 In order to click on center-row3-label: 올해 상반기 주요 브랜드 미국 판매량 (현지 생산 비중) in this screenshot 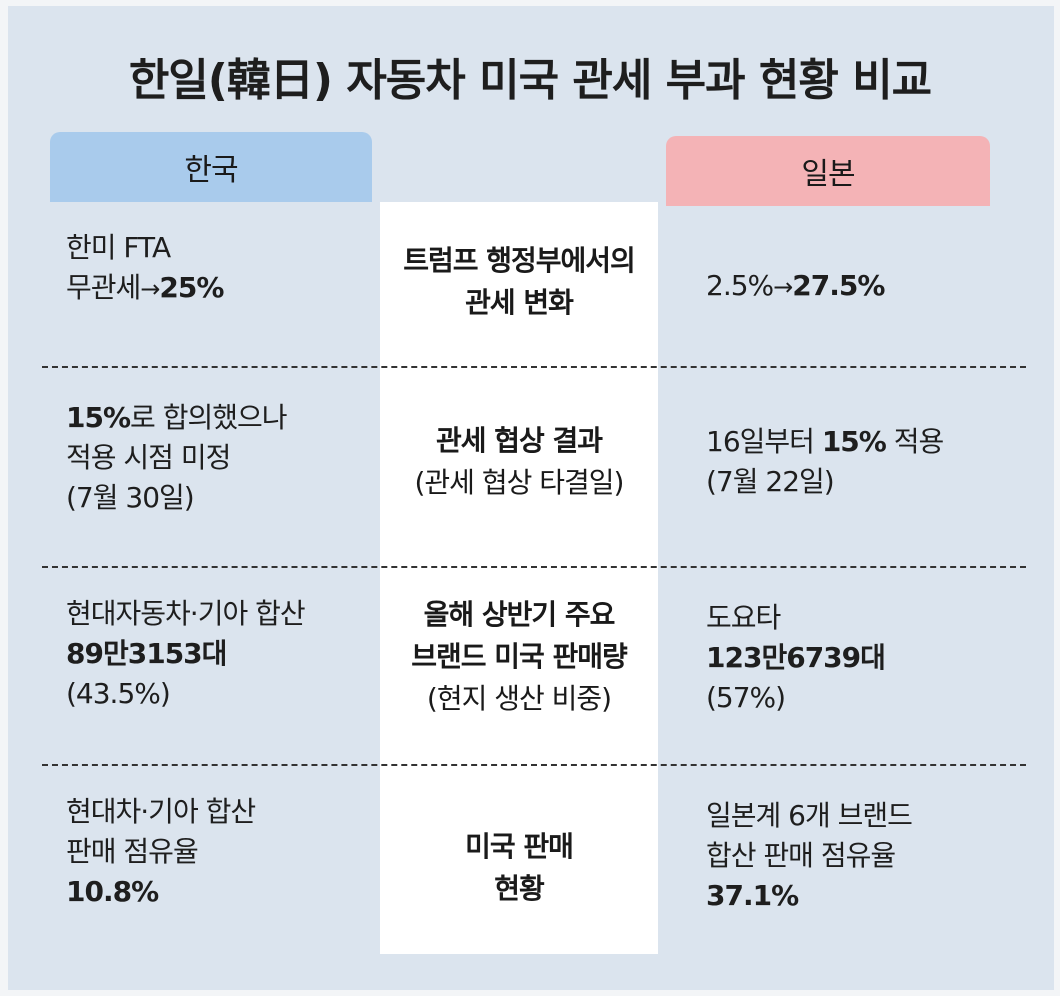, I will do `click(519, 657)`.